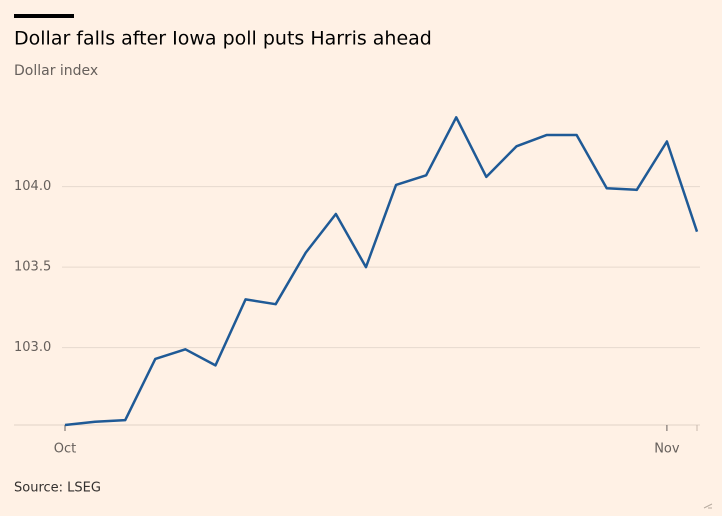  What do you see at coordinates (44, 16) in the screenshot?
I see `title-bar` at bounding box center [44, 16].